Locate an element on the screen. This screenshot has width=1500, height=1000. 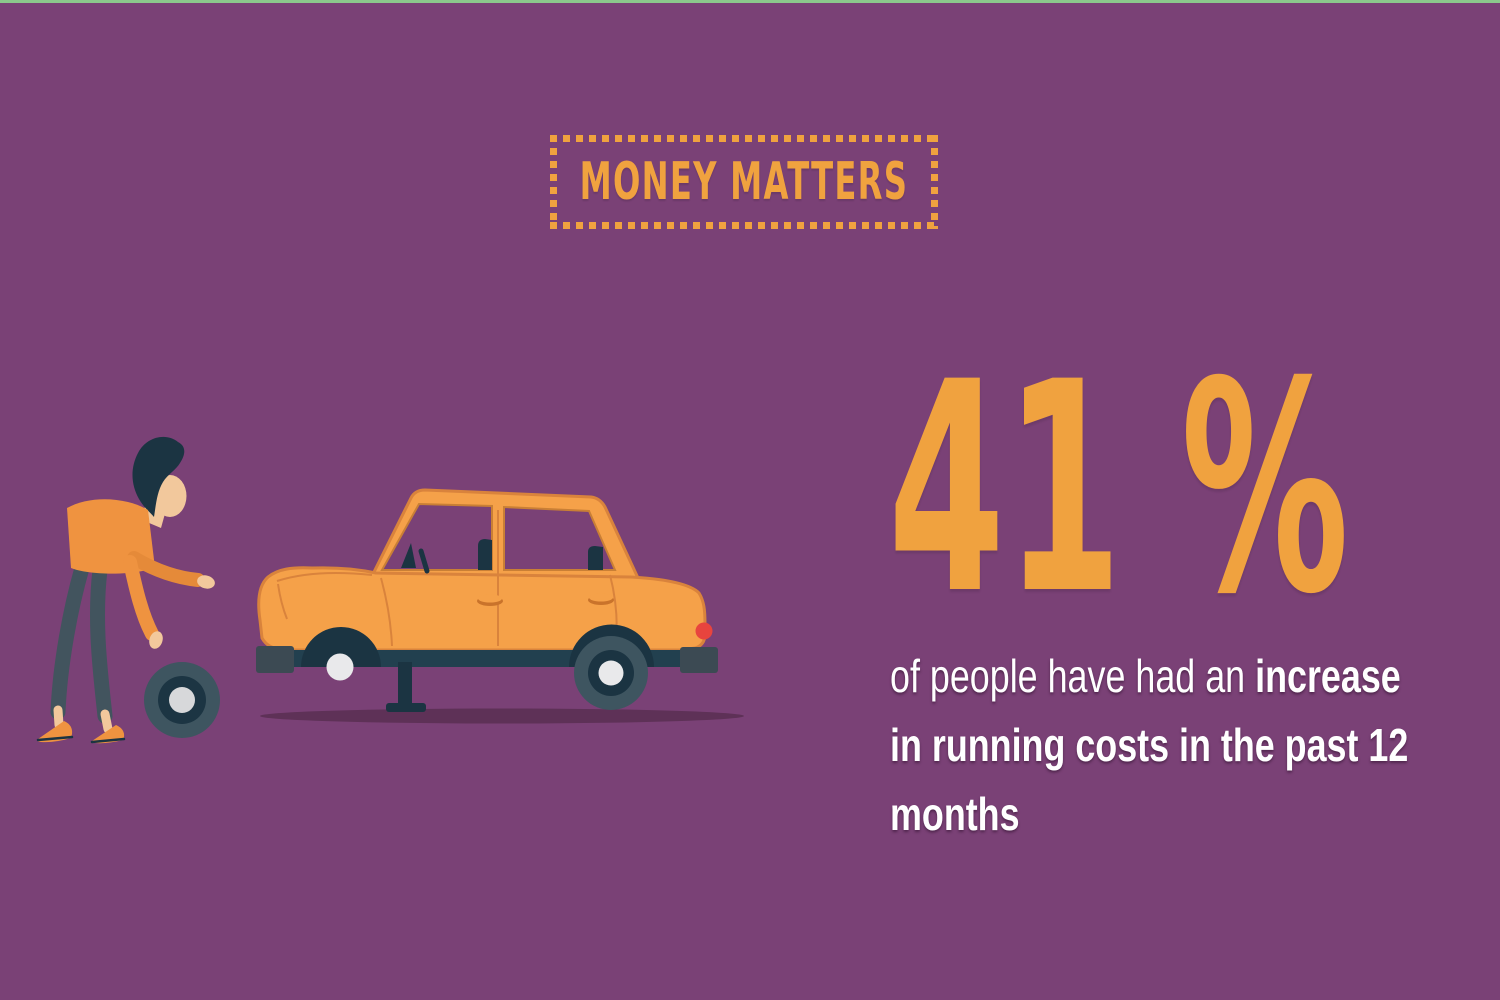
taillight is located at coordinates (704, 631).